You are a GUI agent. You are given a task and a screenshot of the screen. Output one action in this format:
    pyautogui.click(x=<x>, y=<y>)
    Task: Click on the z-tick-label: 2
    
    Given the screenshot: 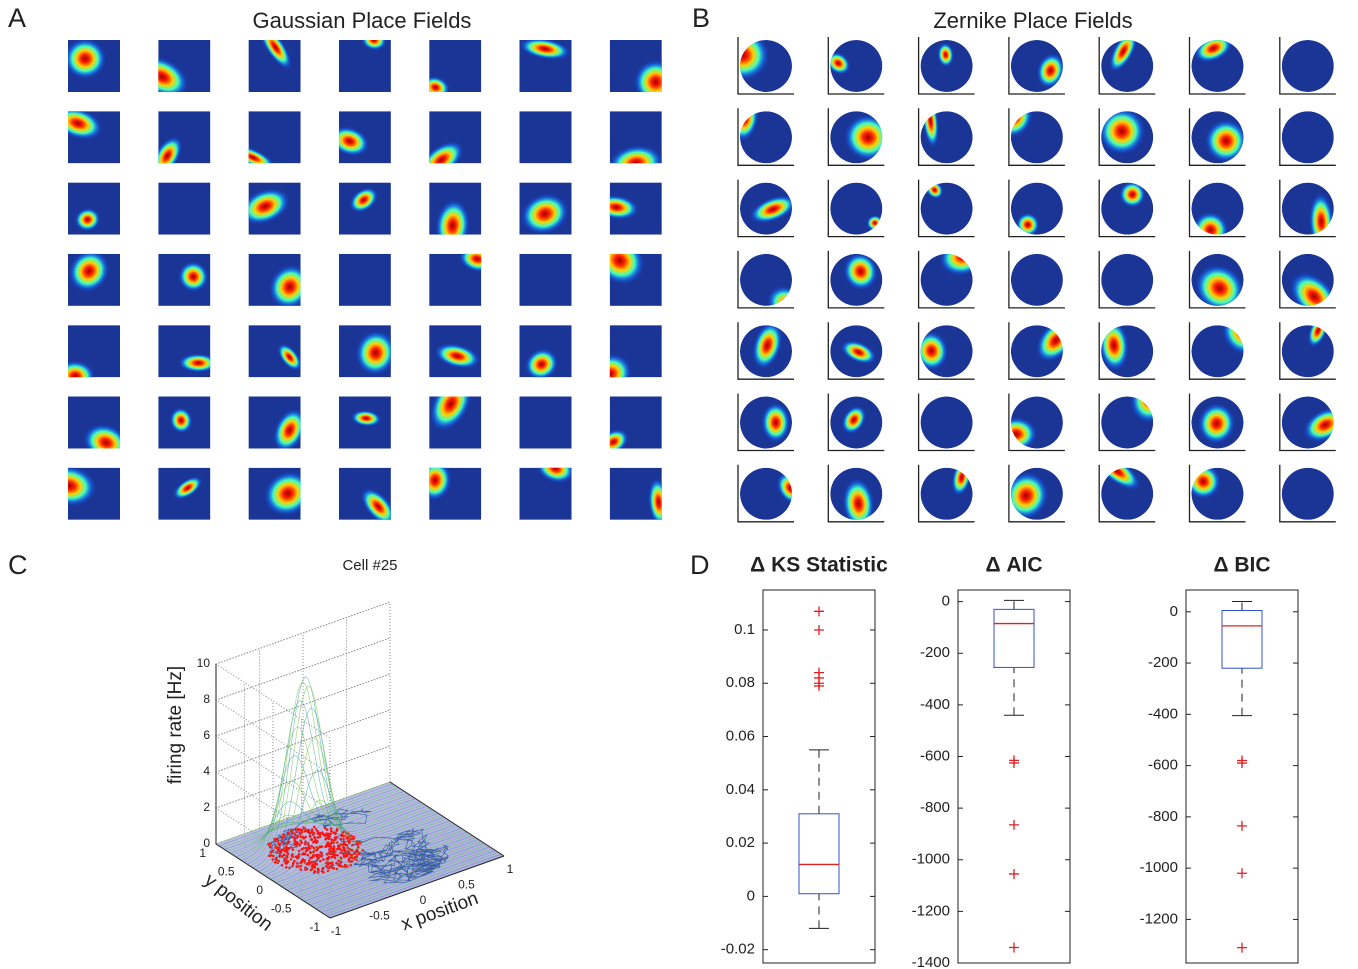 What is the action you would take?
    pyautogui.click(x=206, y=807)
    